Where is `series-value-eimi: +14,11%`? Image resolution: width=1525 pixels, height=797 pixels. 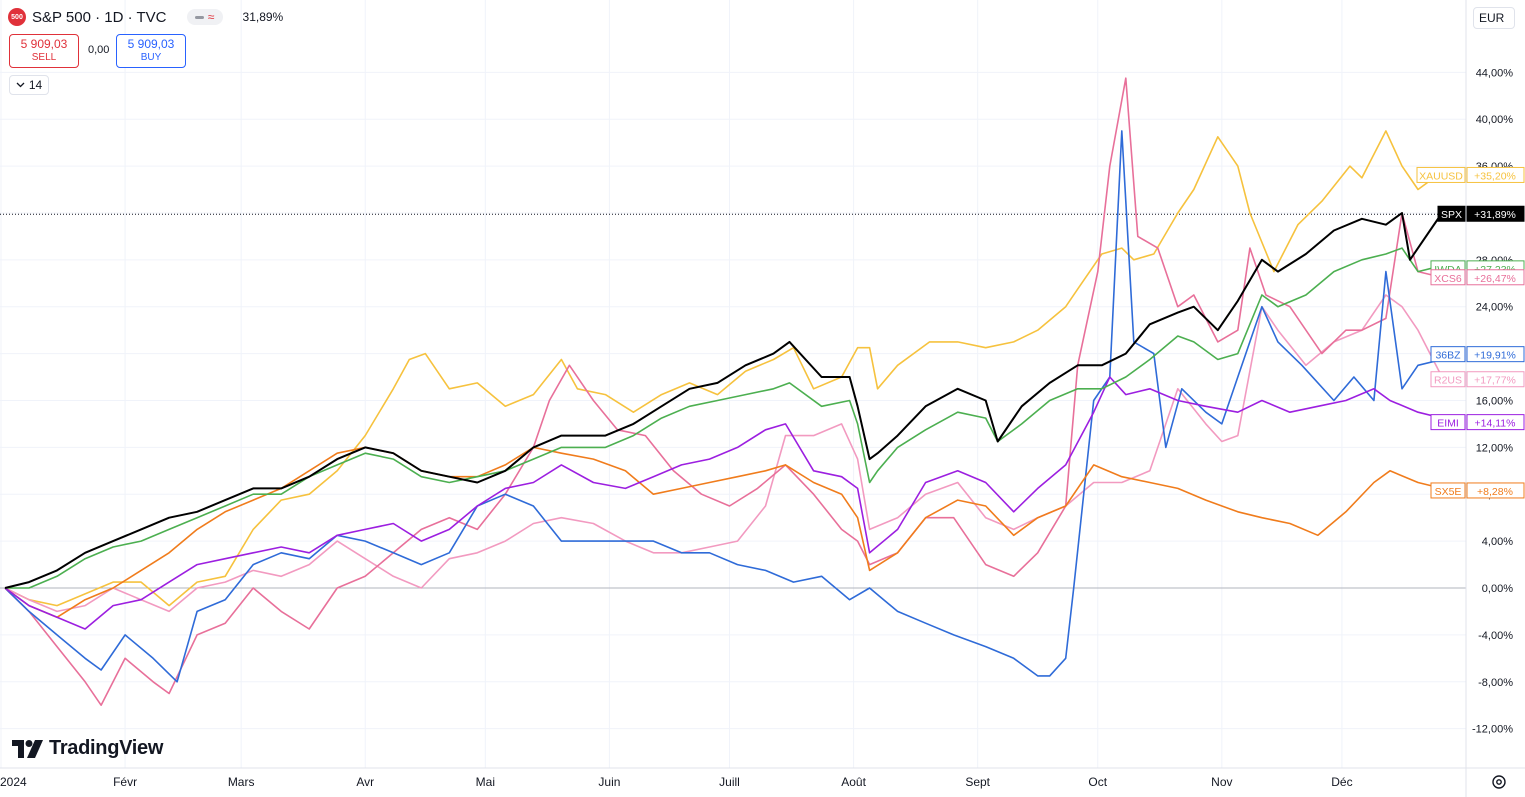
series-value-eimi: +14,11% is located at coordinates (1495, 424).